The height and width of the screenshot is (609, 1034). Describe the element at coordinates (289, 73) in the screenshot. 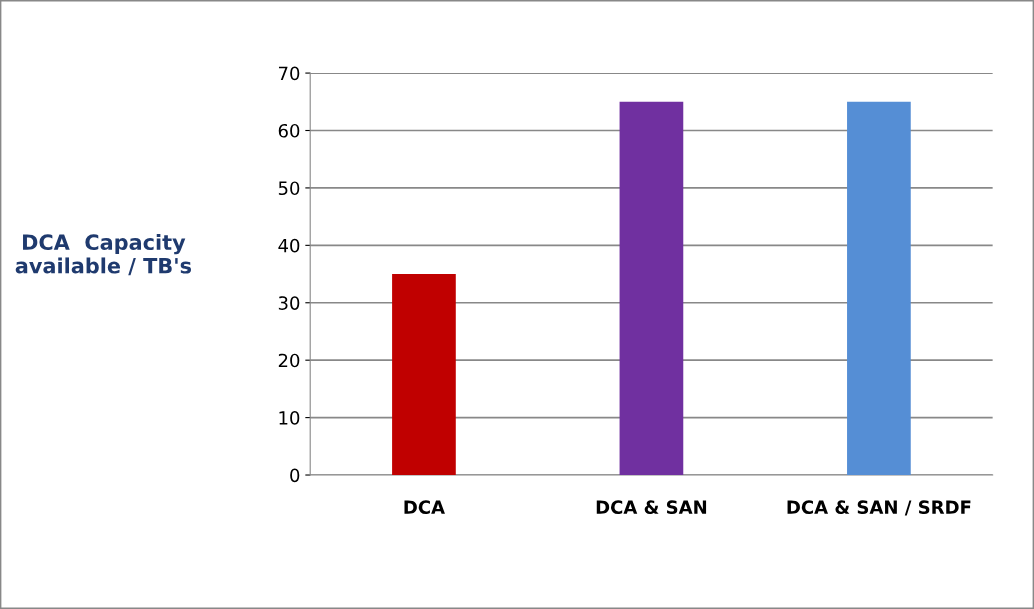

I see `y-tick-label: 70` at that location.